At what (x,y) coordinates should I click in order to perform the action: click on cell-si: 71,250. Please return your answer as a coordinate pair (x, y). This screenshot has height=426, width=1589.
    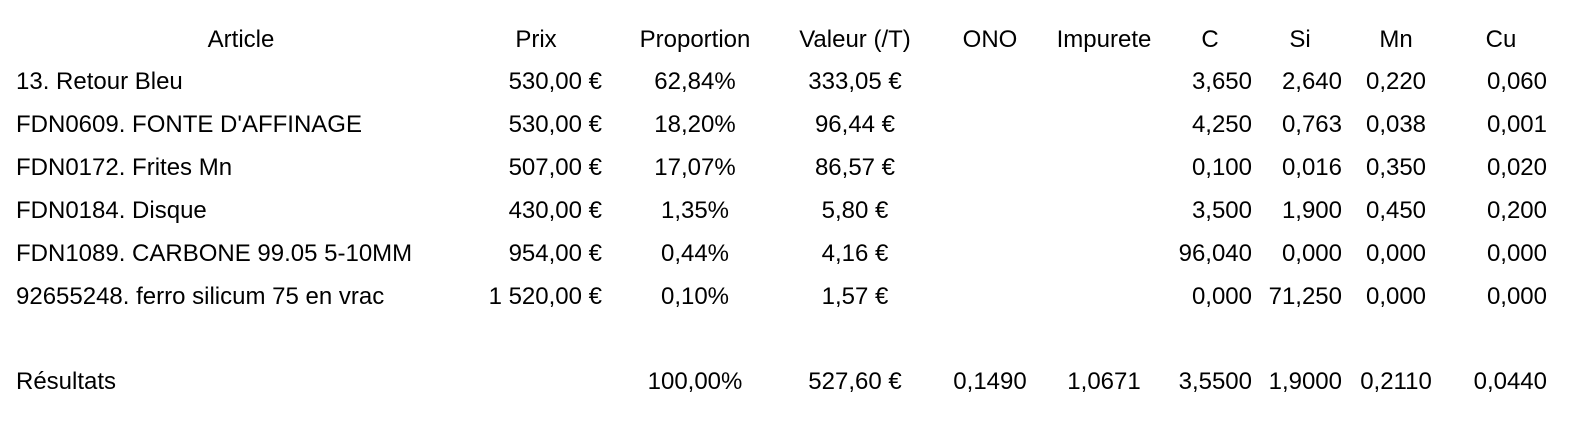
    Looking at the image, I should click on (1305, 296).